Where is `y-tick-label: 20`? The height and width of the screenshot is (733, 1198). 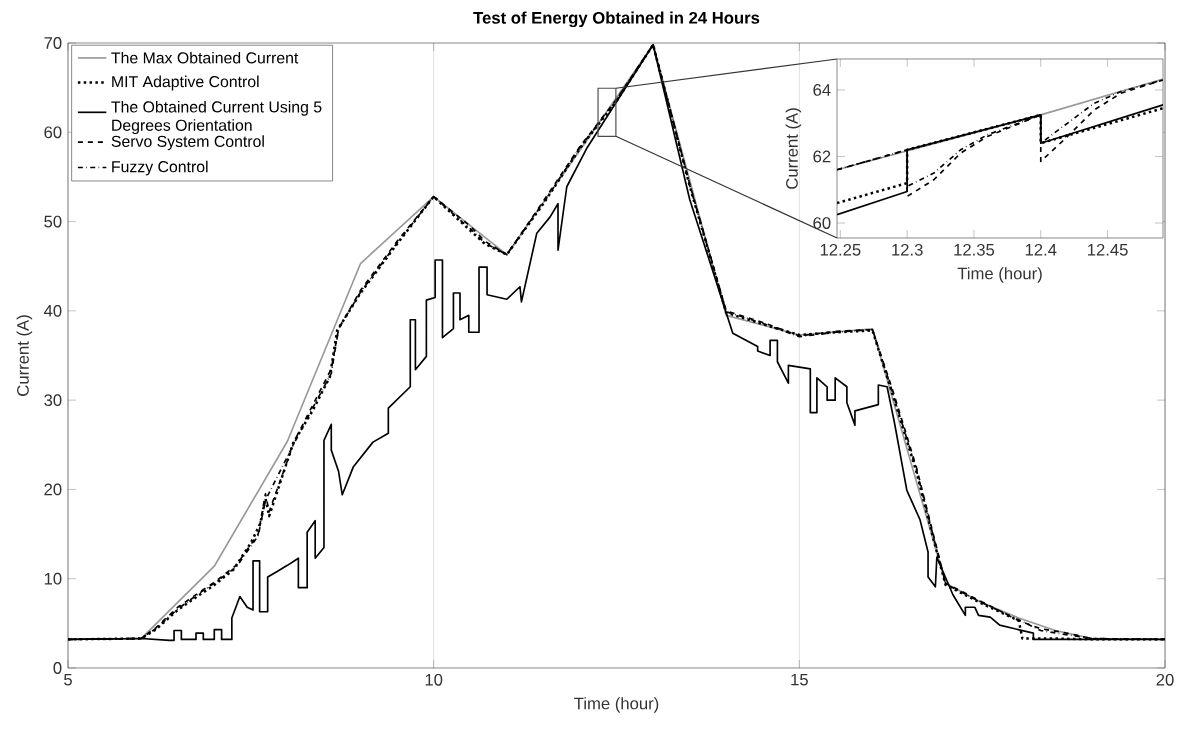
y-tick-label: 20 is located at coordinates (53, 489).